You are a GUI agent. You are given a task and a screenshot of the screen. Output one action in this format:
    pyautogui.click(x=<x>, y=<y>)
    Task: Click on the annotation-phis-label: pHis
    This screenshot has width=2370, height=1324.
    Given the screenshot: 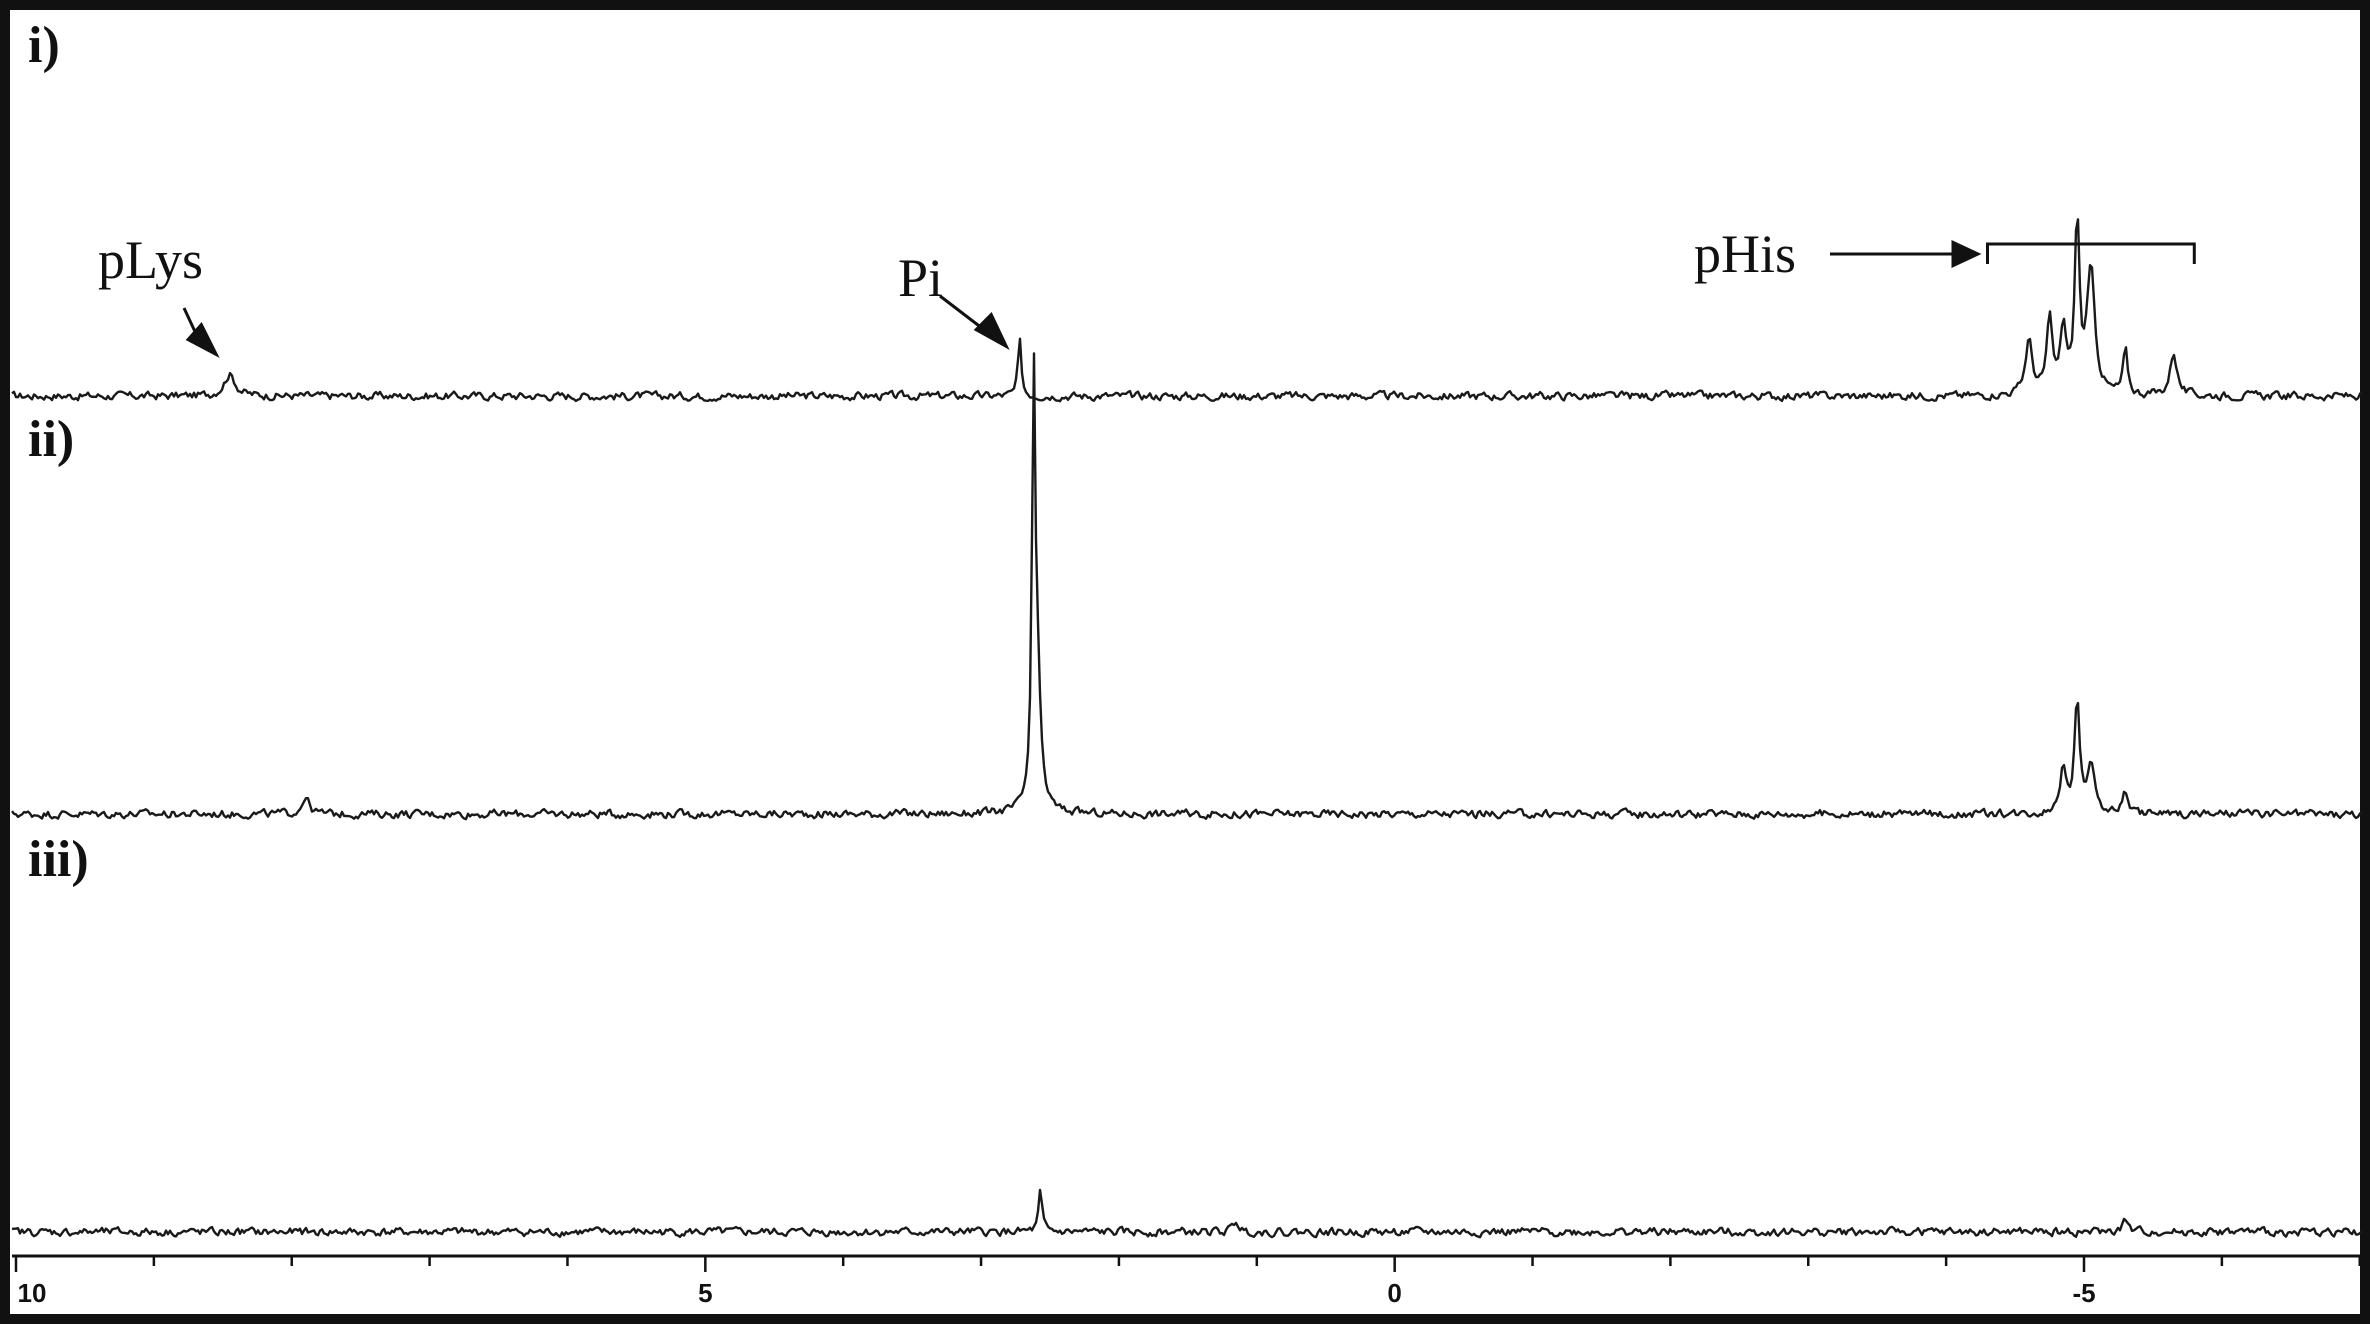 What is the action you would take?
    pyautogui.click(x=1745, y=254)
    